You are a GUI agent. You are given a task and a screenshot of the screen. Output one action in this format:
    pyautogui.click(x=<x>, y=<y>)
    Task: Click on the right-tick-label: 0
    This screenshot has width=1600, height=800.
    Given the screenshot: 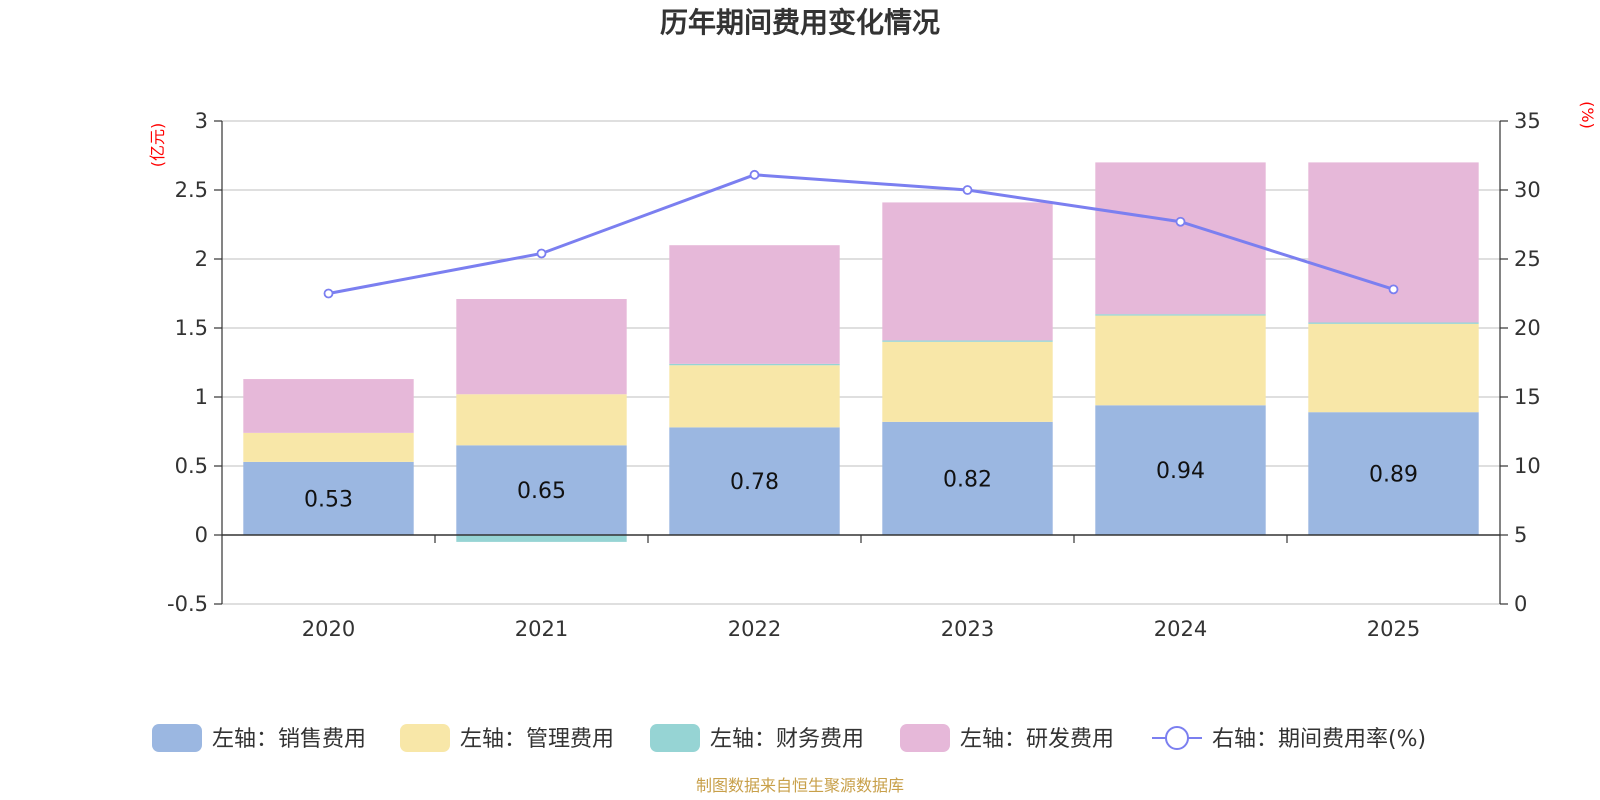 What is the action you would take?
    pyautogui.click(x=1520, y=604)
    